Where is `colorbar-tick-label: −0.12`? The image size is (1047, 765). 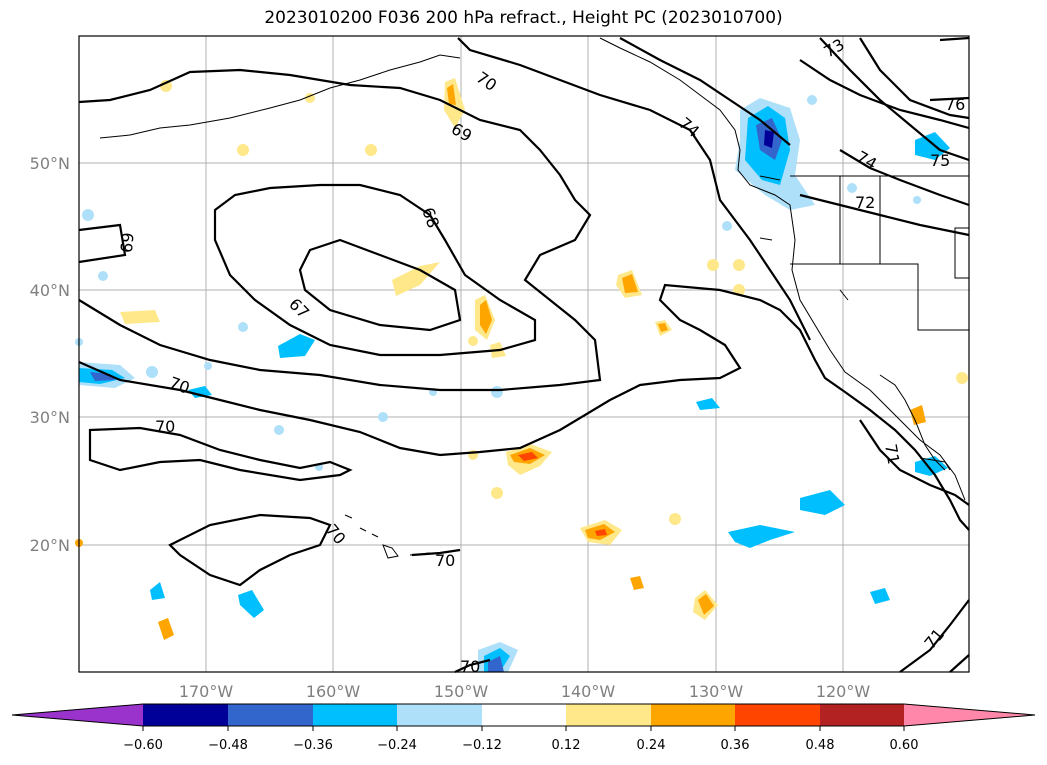 colorbar-tick-label: −0.12 is located at coordinates (482, 745).